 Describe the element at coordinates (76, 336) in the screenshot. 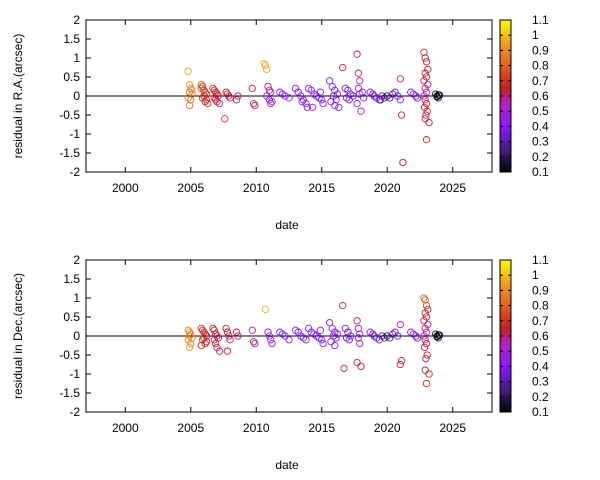

I see `y-tick-label: 0` at that location.